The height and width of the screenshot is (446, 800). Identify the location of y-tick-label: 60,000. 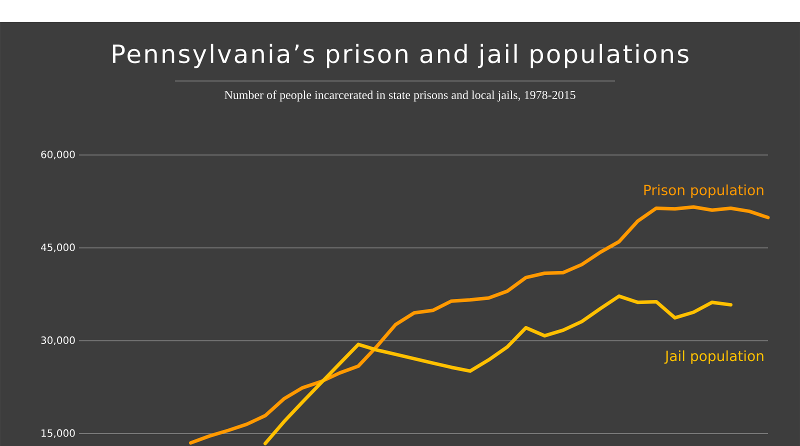
(58, 155).